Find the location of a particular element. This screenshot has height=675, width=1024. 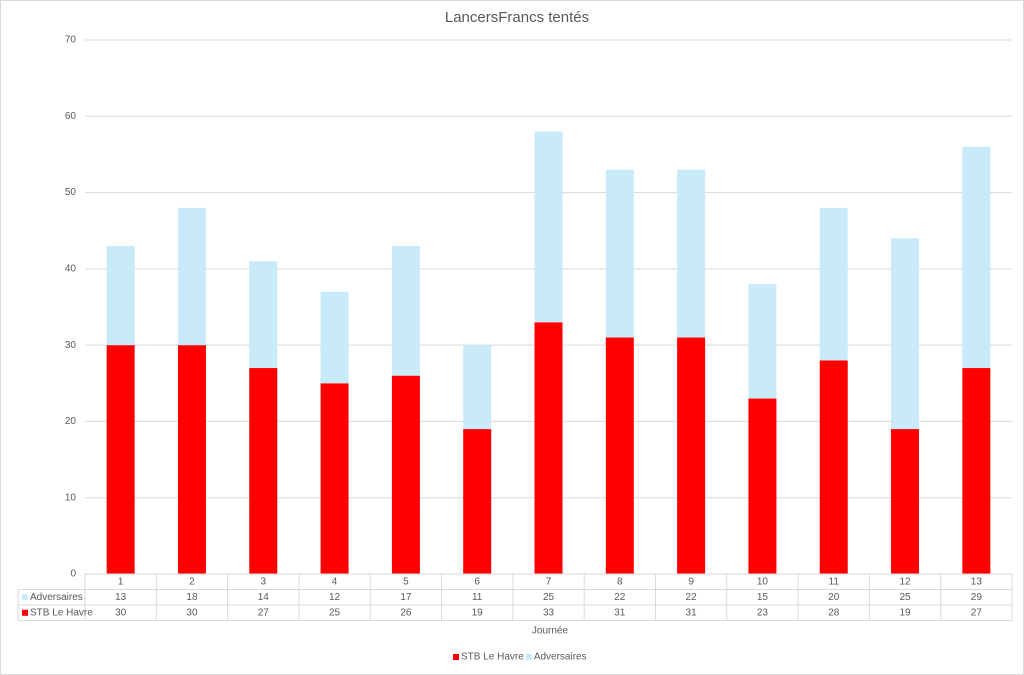

y-tick-label: 0 is located at coordinates (73, 574).